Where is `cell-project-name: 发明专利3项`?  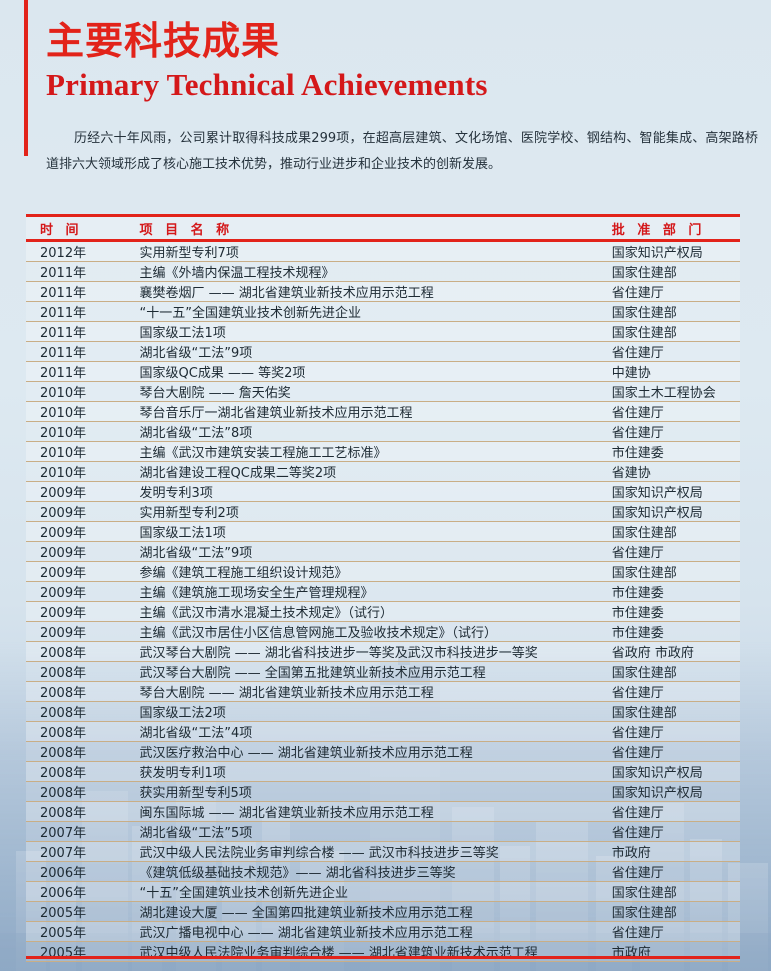
cell-project-name: 发明专利3项 is located at coordinates (176, 493).